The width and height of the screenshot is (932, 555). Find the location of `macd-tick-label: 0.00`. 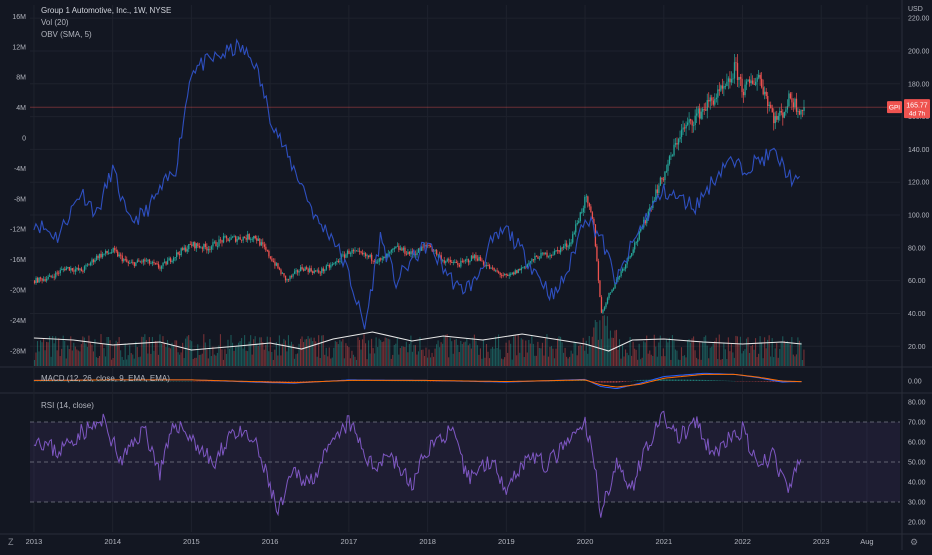

macd-tick-label: 0.00 is located at coordinates (915, 382).